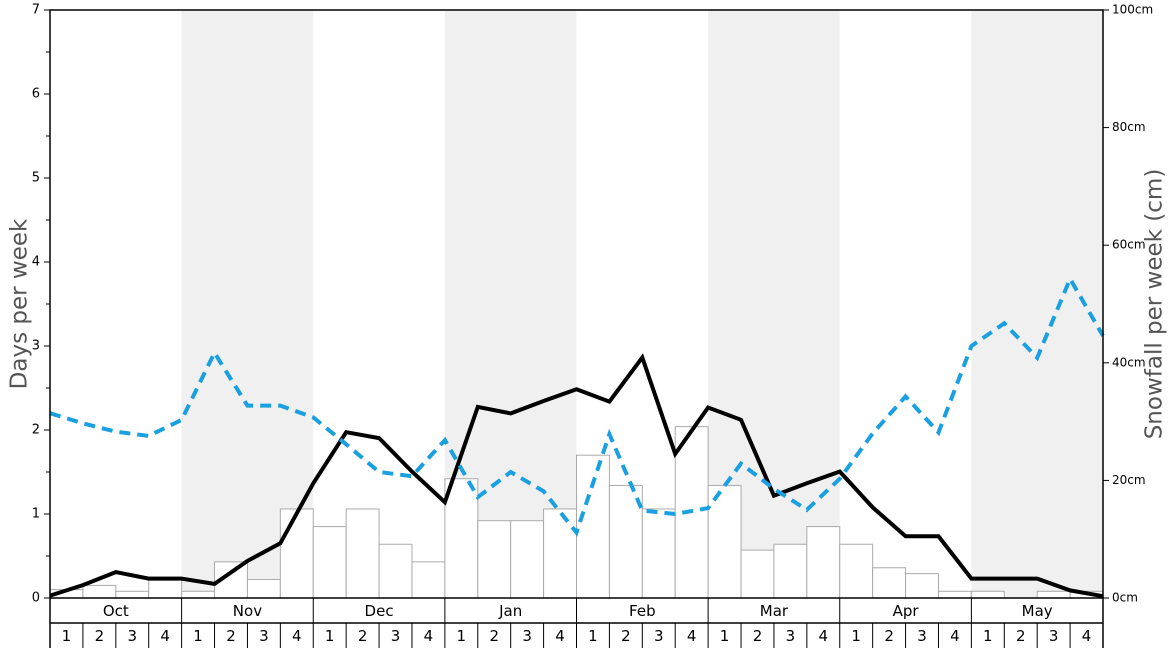 The image size is (1168, 648). What do you see at coordinates (642, 611) in the screenshot?
I see `month-label: Feb` at bounding box center [642, 611].